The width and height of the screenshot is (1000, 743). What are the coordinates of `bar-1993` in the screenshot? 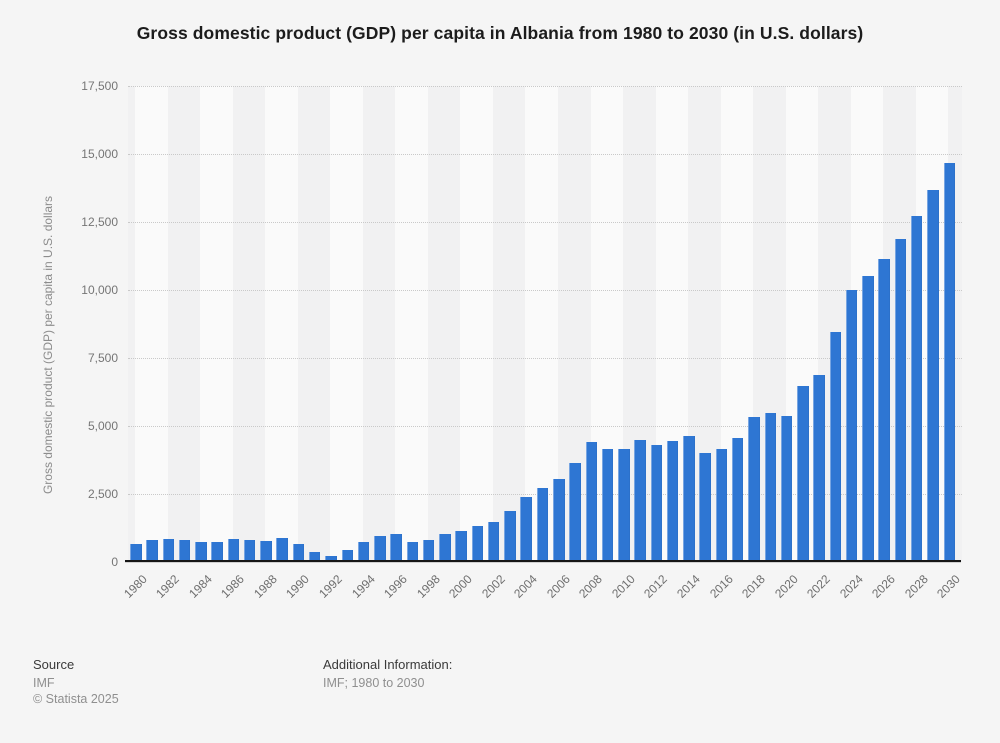 It's located at (347, 556).